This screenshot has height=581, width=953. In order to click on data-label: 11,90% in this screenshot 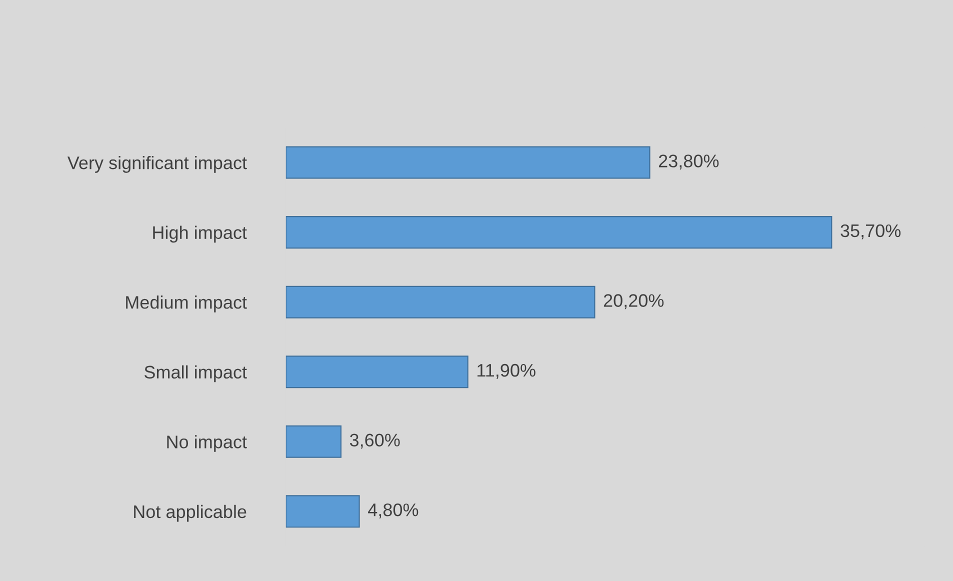, I will do `click(507, 371)`.